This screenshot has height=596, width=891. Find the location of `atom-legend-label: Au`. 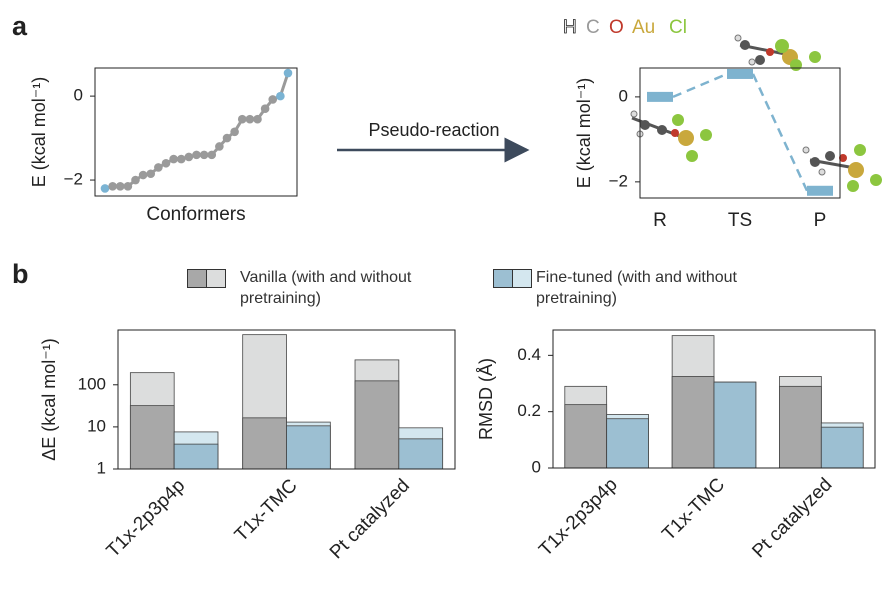

atom-legend-label: Au is located at coordinates (643, 27).